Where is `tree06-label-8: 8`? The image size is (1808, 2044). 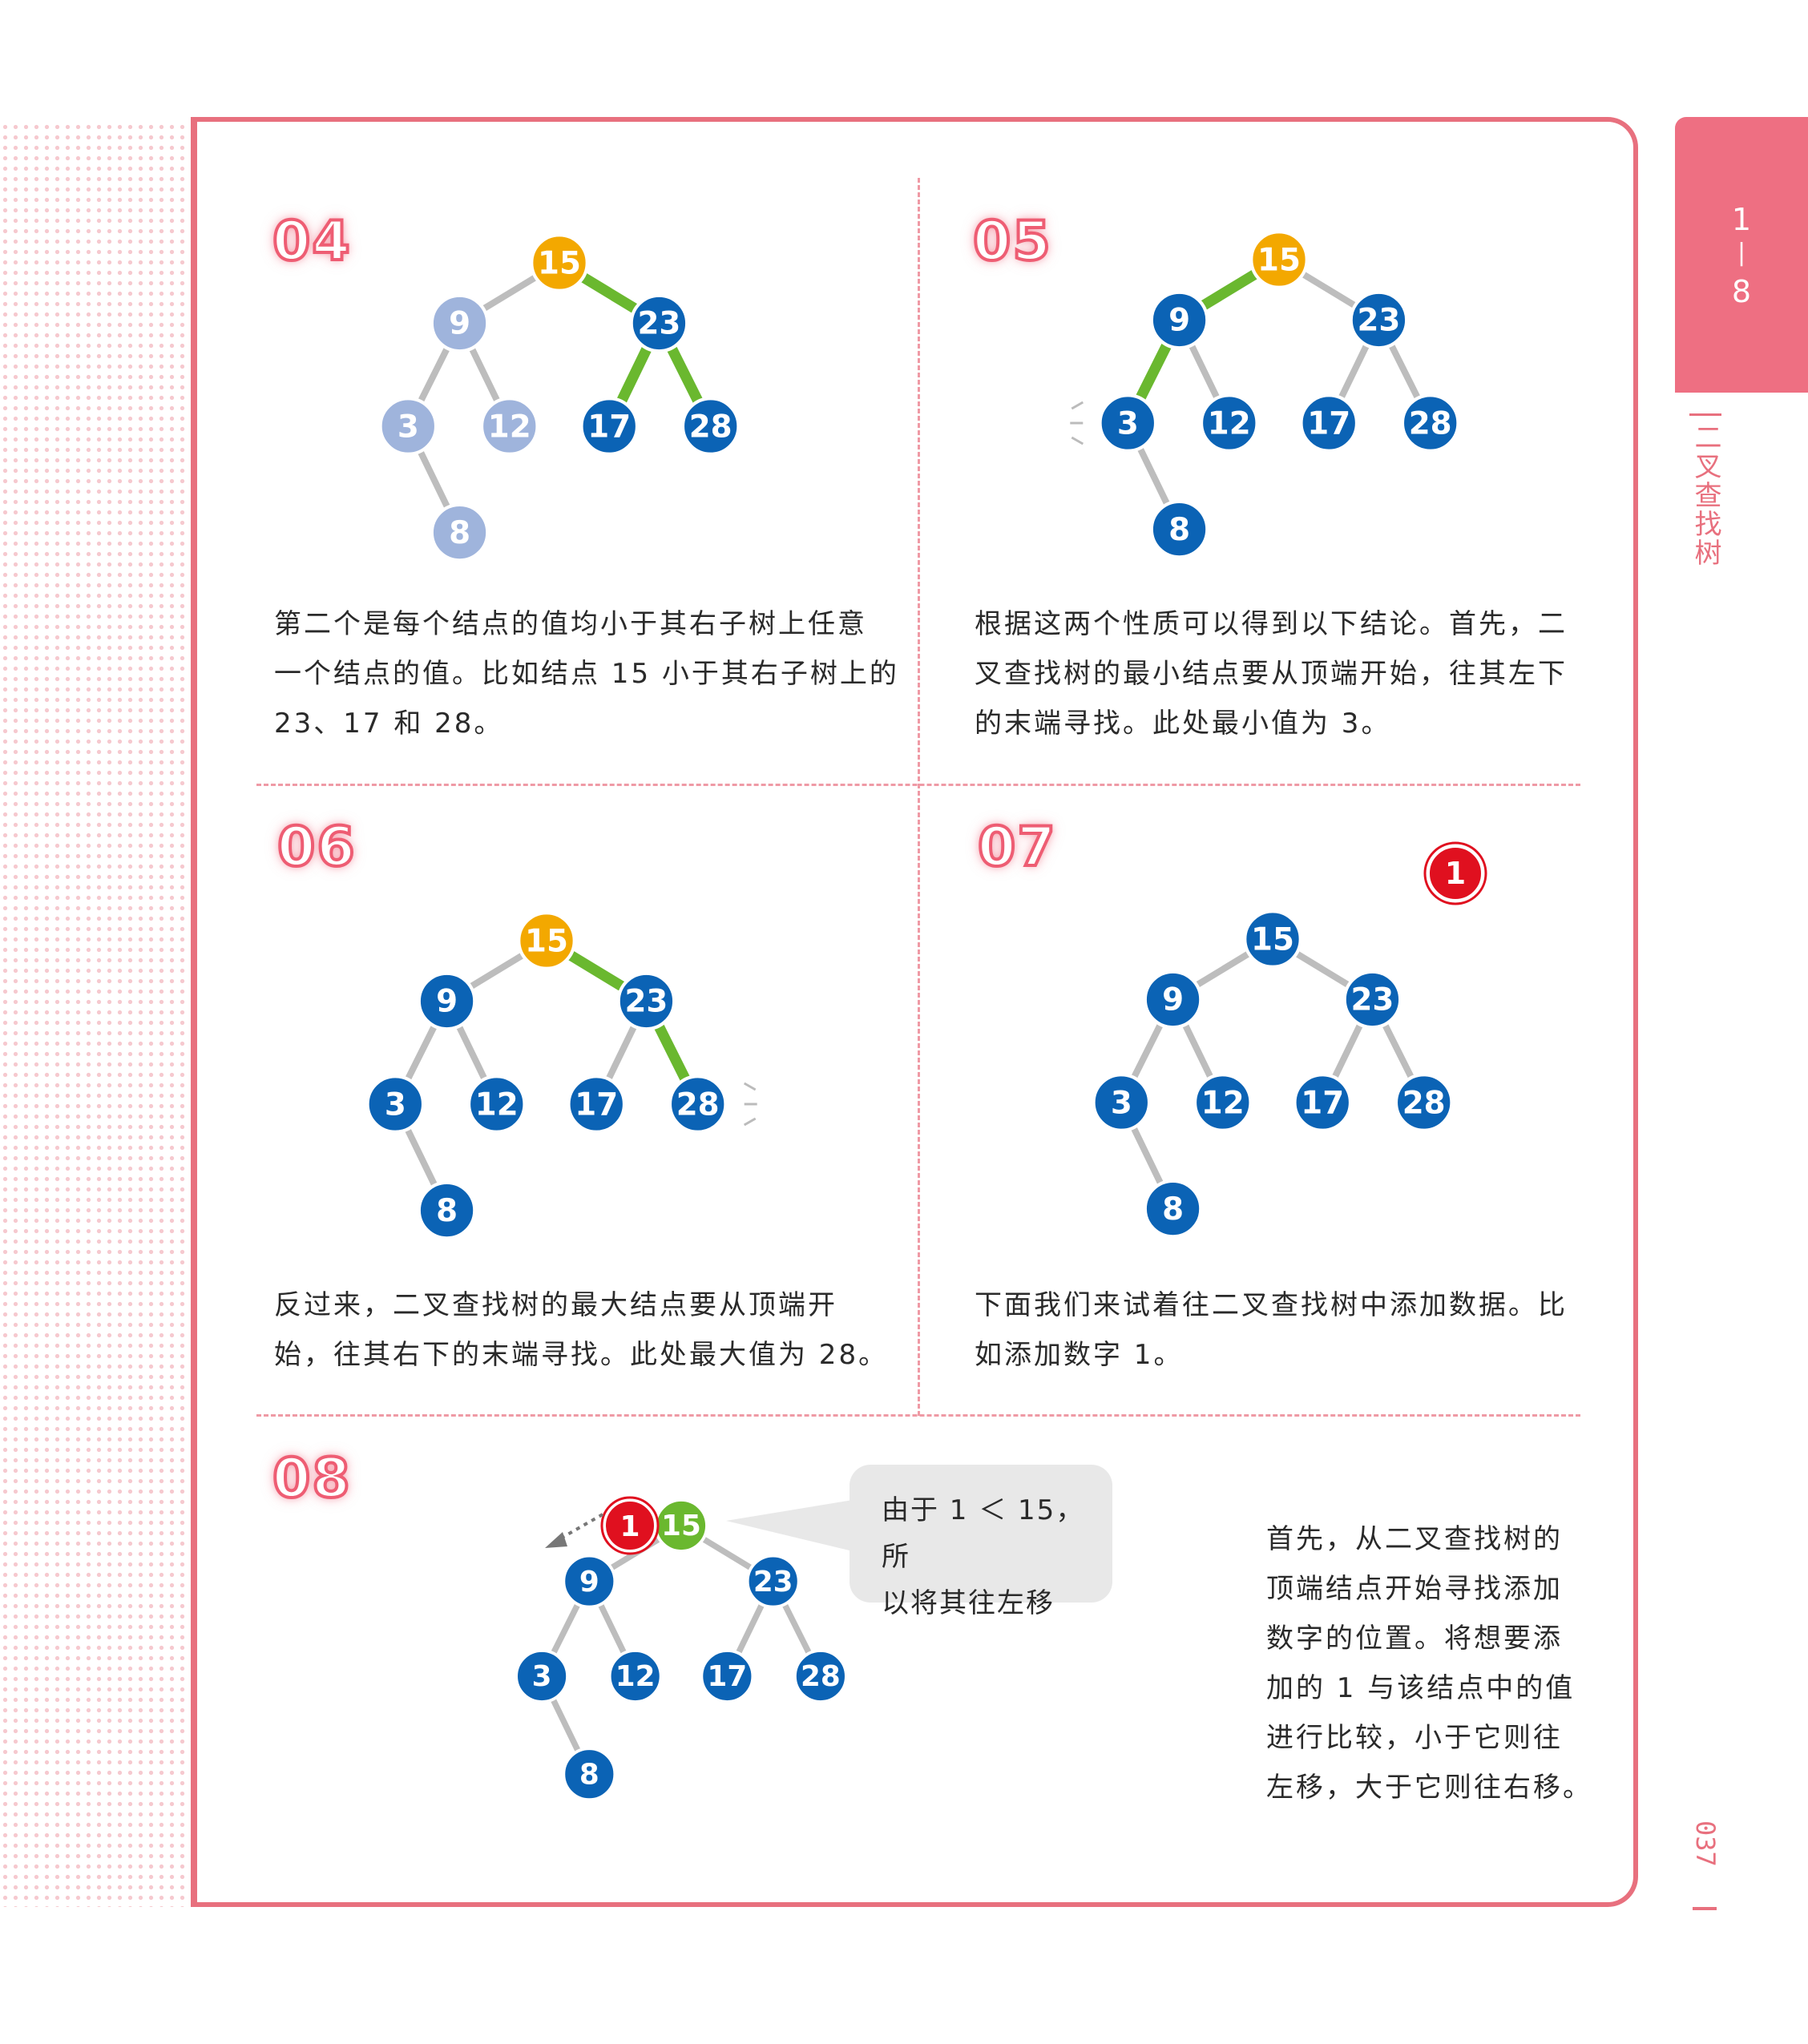
tree06-label-8: 8 is located at coordinates (447, 1211).